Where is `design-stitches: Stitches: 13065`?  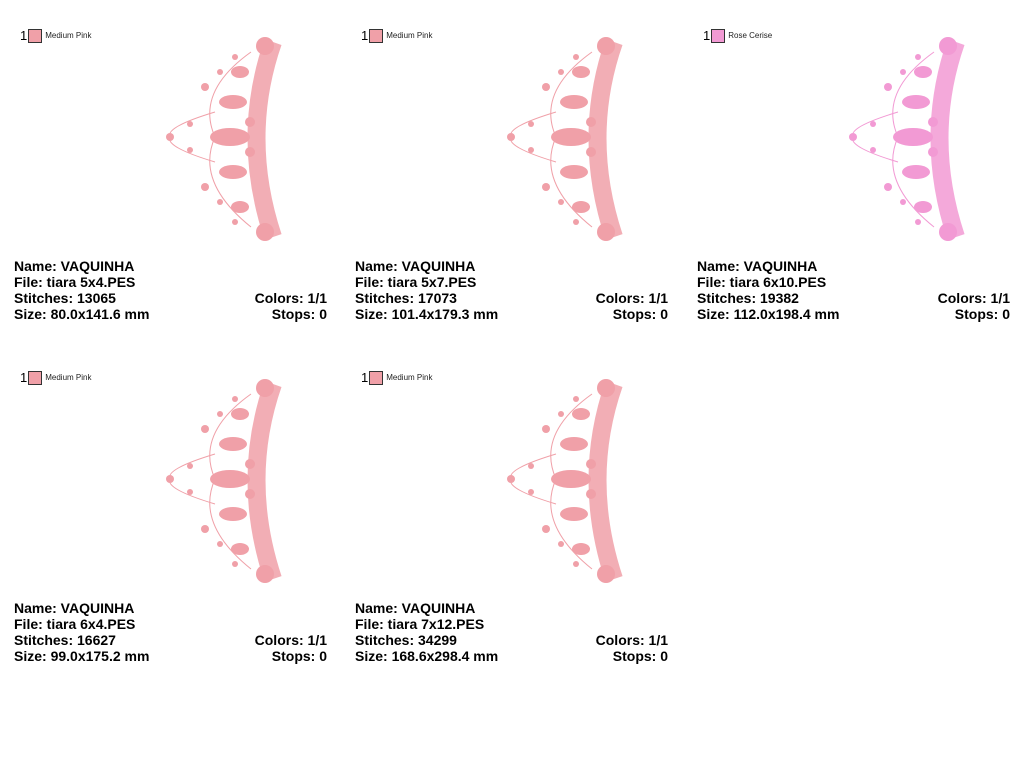
design-stitches: Stitches: 13065 is located at coordinates (65, 298).